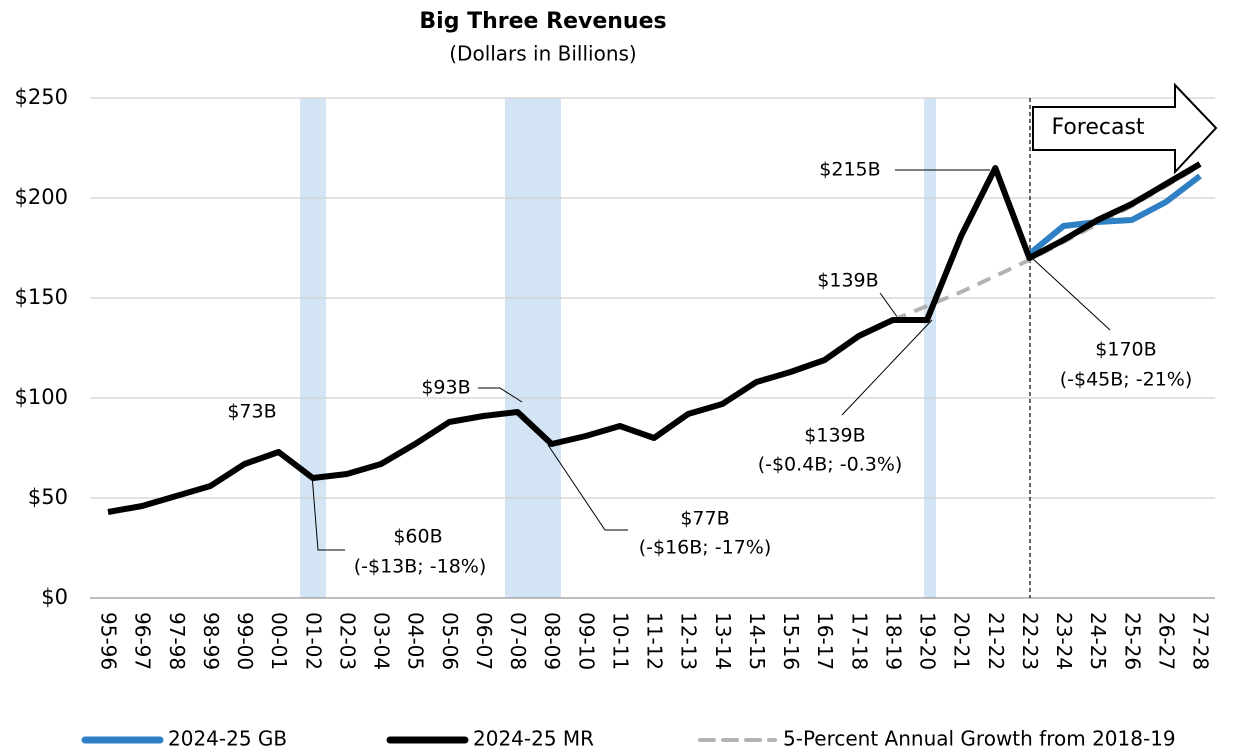 The width and height of the screenshot is (1245, 750). Describe the element at coordinates (48, 497) in the screenshot. I see `y-tick-label: $50` at that location.